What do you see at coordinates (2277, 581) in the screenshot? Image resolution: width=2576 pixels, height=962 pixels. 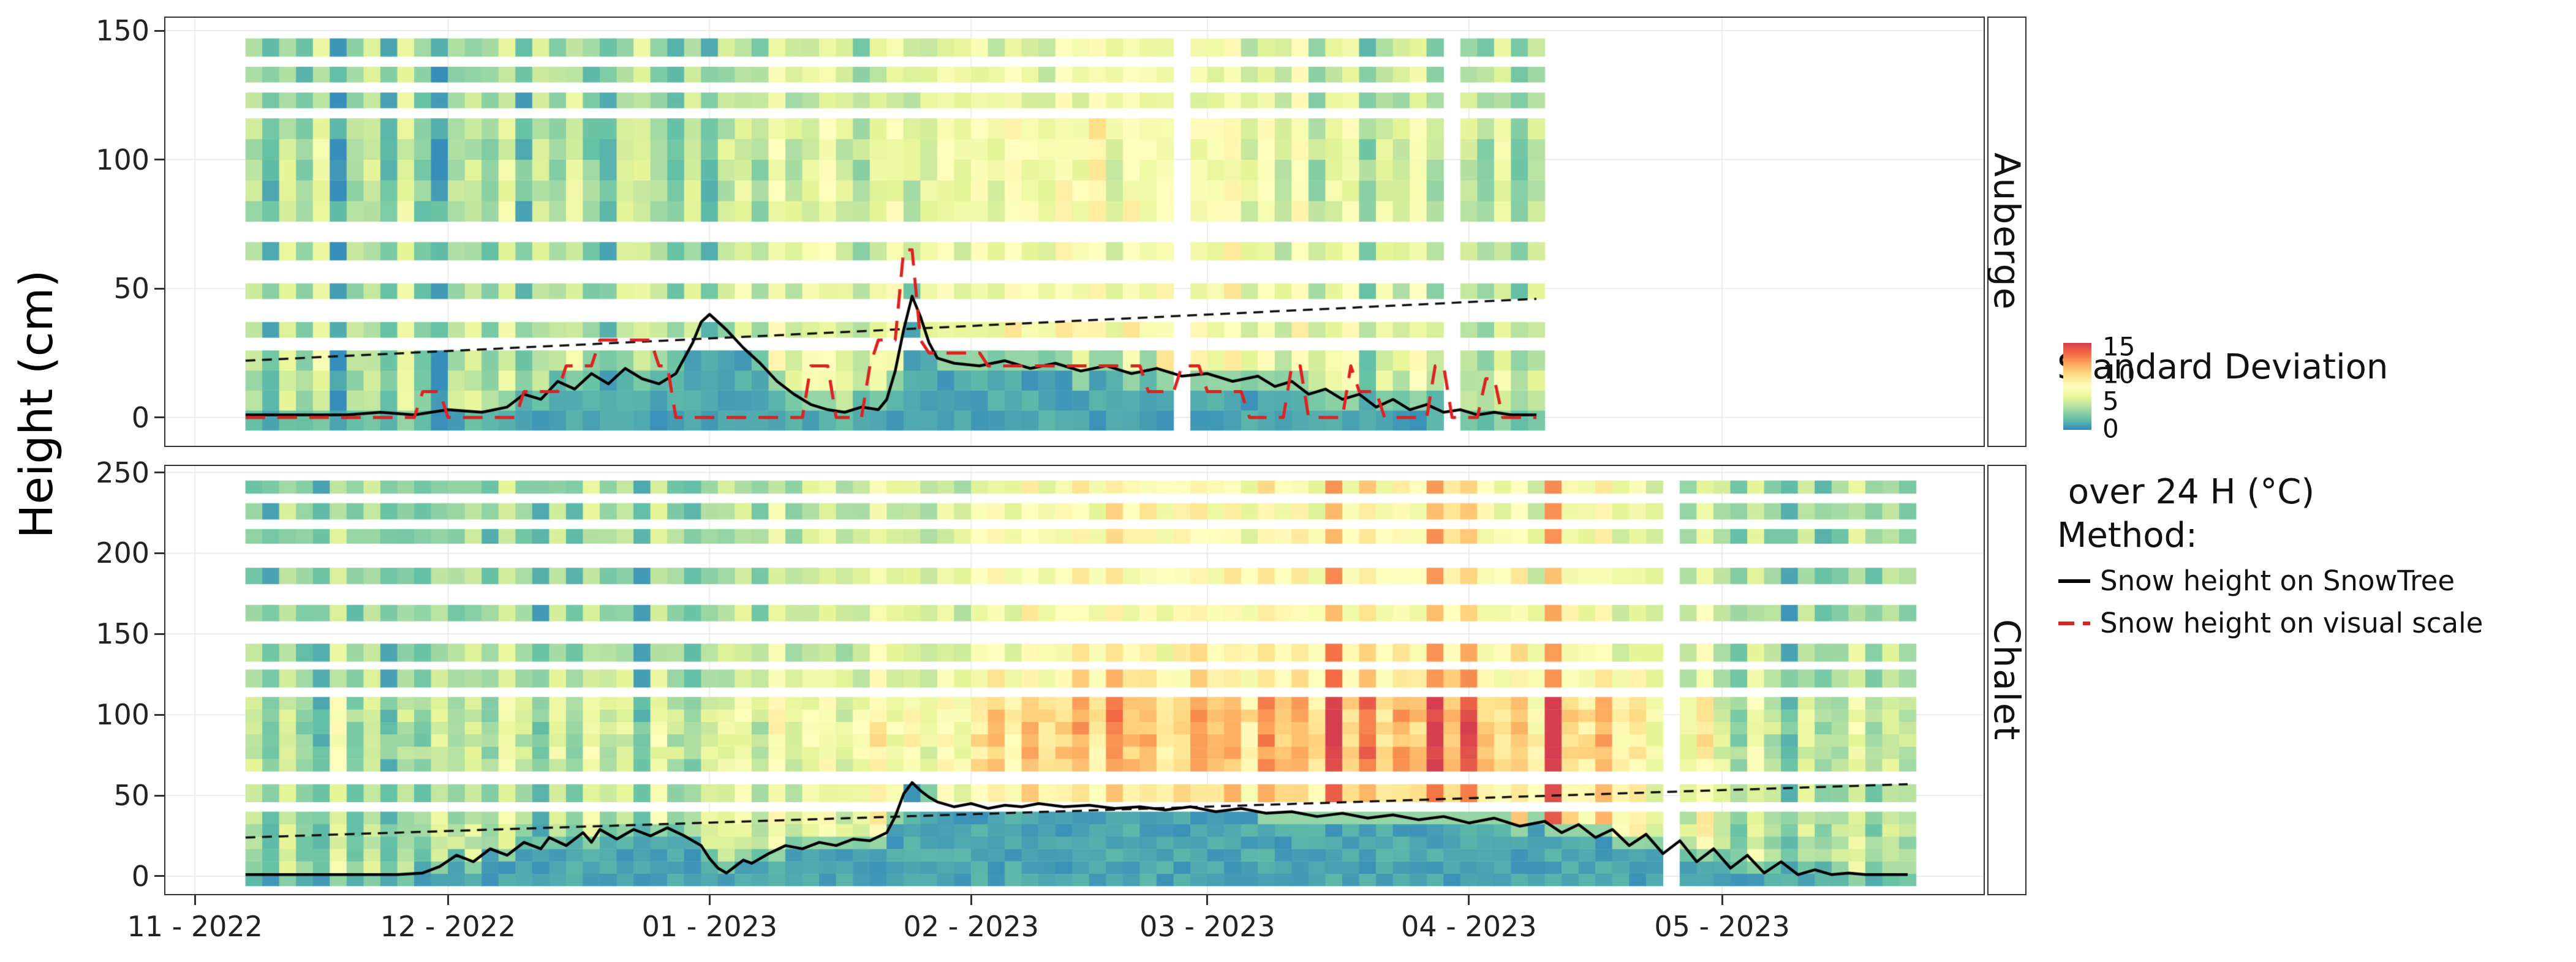 I see `method-label: Snow height on SnowTree` at bounding box center [2277, 581].